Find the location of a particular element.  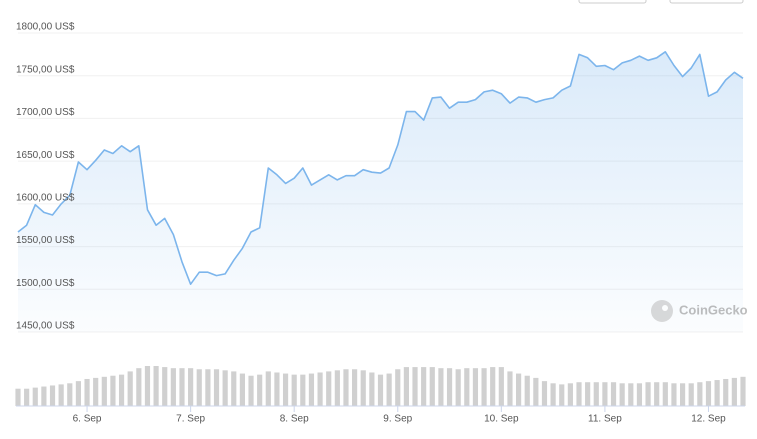

y-tick-label: 1700,00 US$ is located at coordinates (45, 112).